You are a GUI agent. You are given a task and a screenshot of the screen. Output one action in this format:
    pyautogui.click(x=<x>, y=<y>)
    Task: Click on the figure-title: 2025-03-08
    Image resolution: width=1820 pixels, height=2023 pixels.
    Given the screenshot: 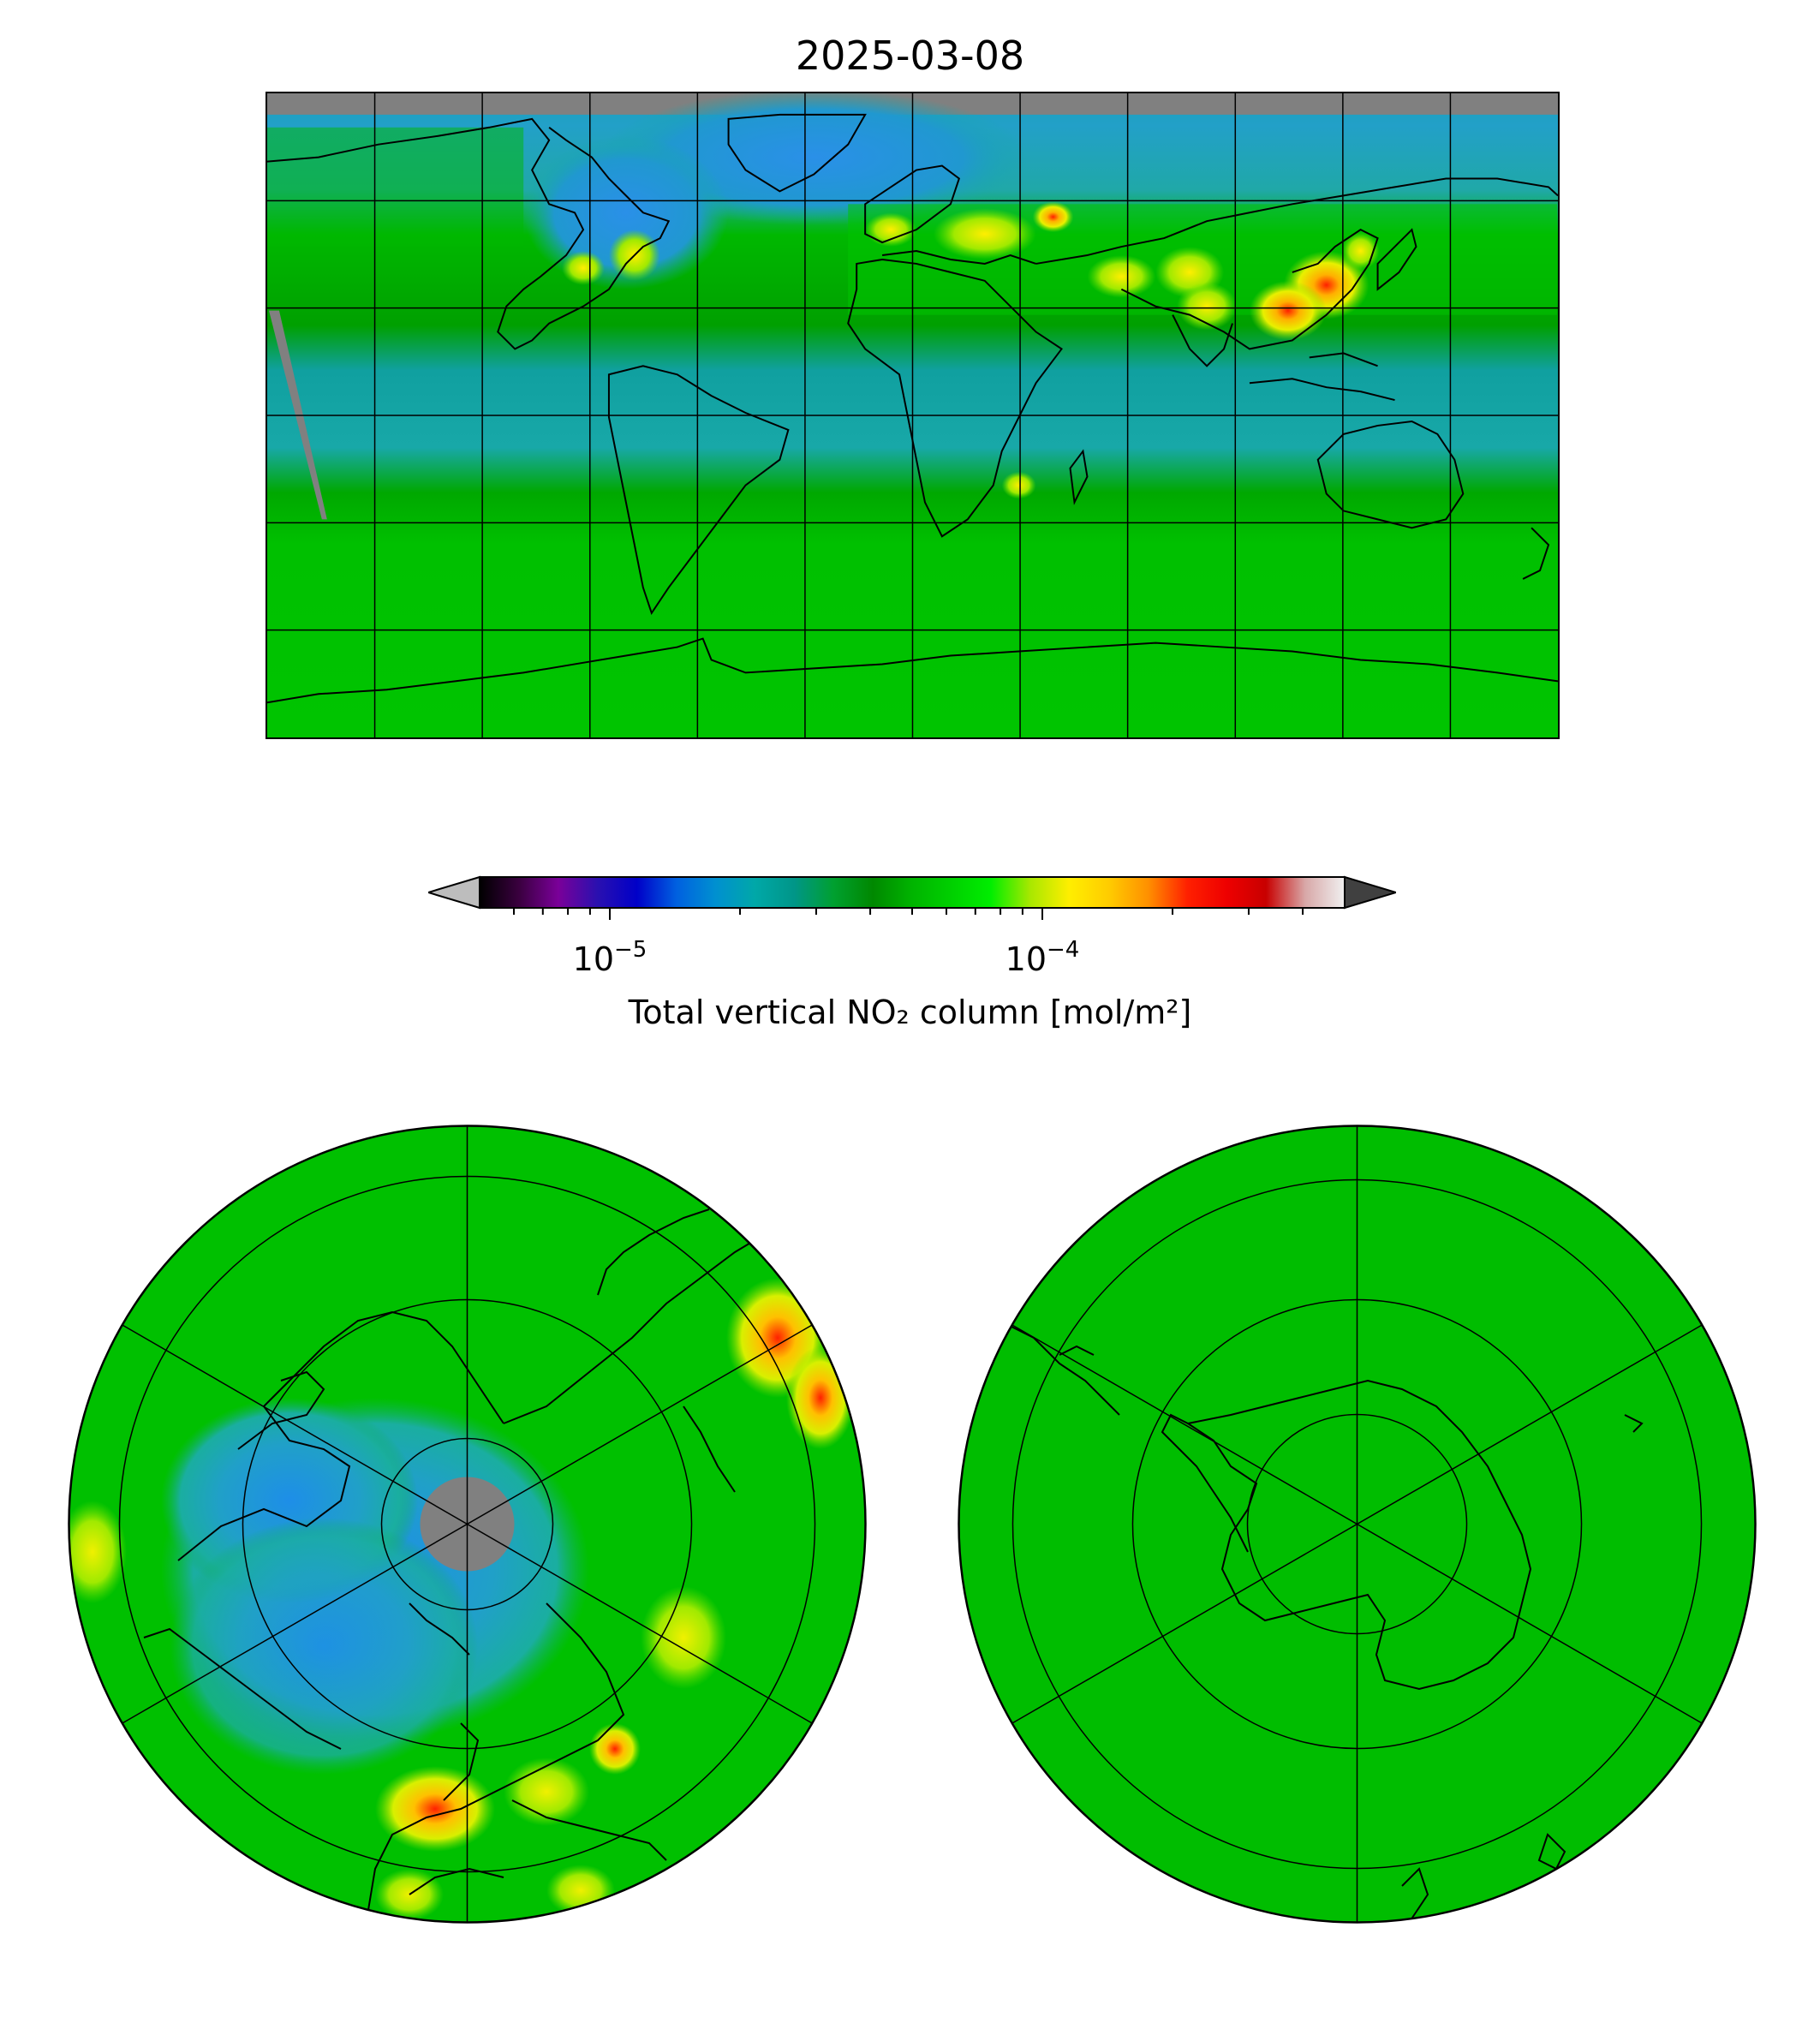 What is the action you would take?
    pyautogui.click(x=910, y=56)
    